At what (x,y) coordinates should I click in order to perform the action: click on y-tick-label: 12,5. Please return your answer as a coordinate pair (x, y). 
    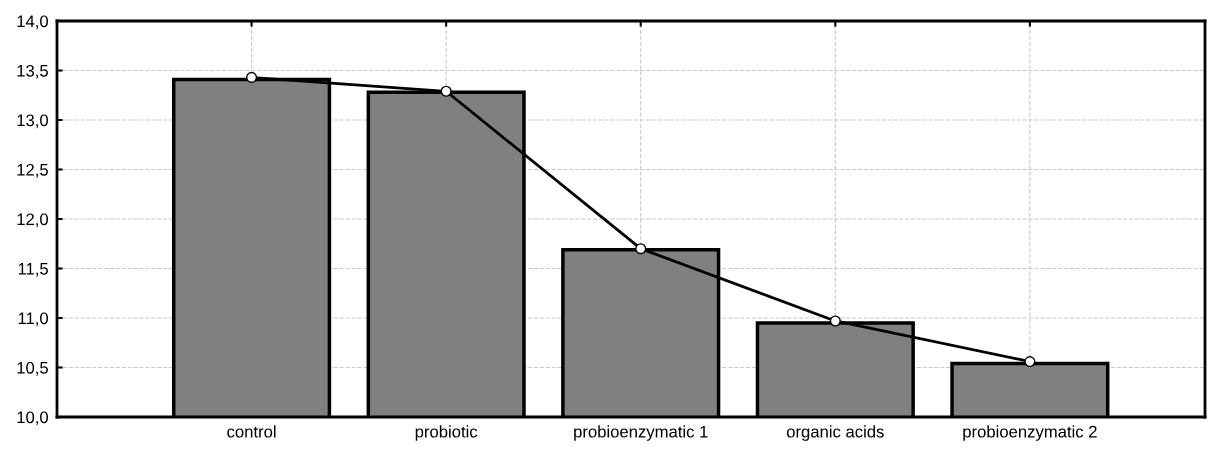
    Looking at the image, I should click on (32, 170).